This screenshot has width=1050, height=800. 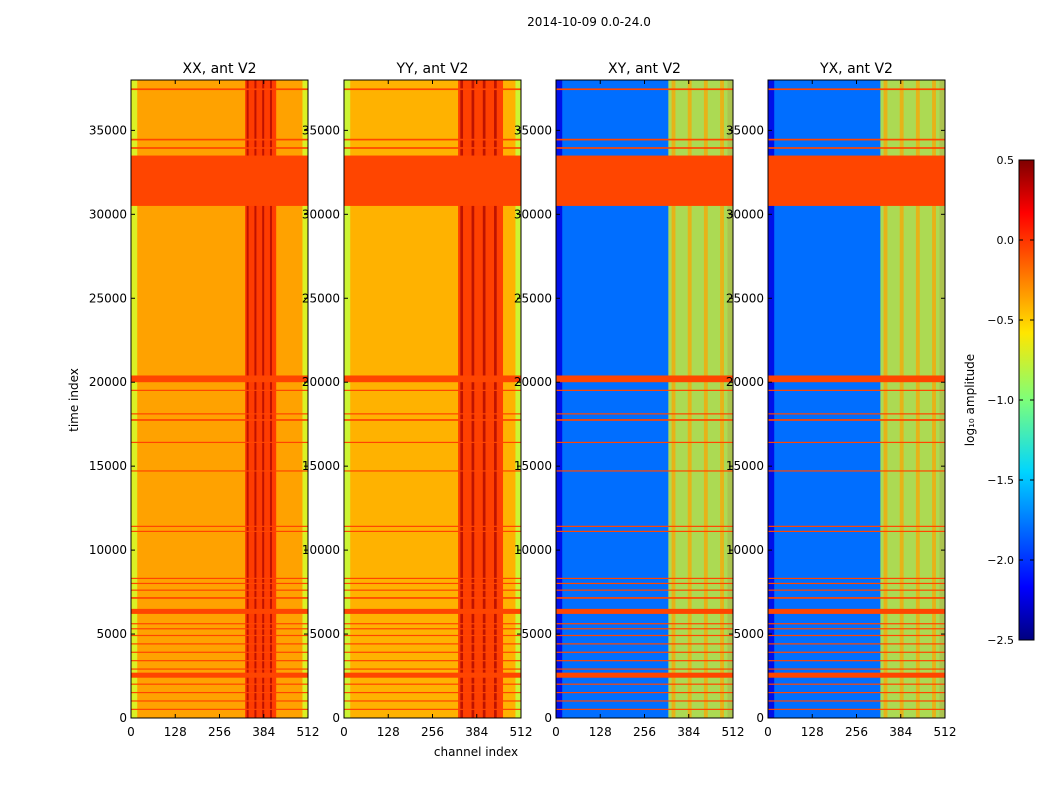 What do you see at coordinates (432, 69) in the screenshot?
I see `panel-title: YY, ant V2` at bounding box center [432, 69].